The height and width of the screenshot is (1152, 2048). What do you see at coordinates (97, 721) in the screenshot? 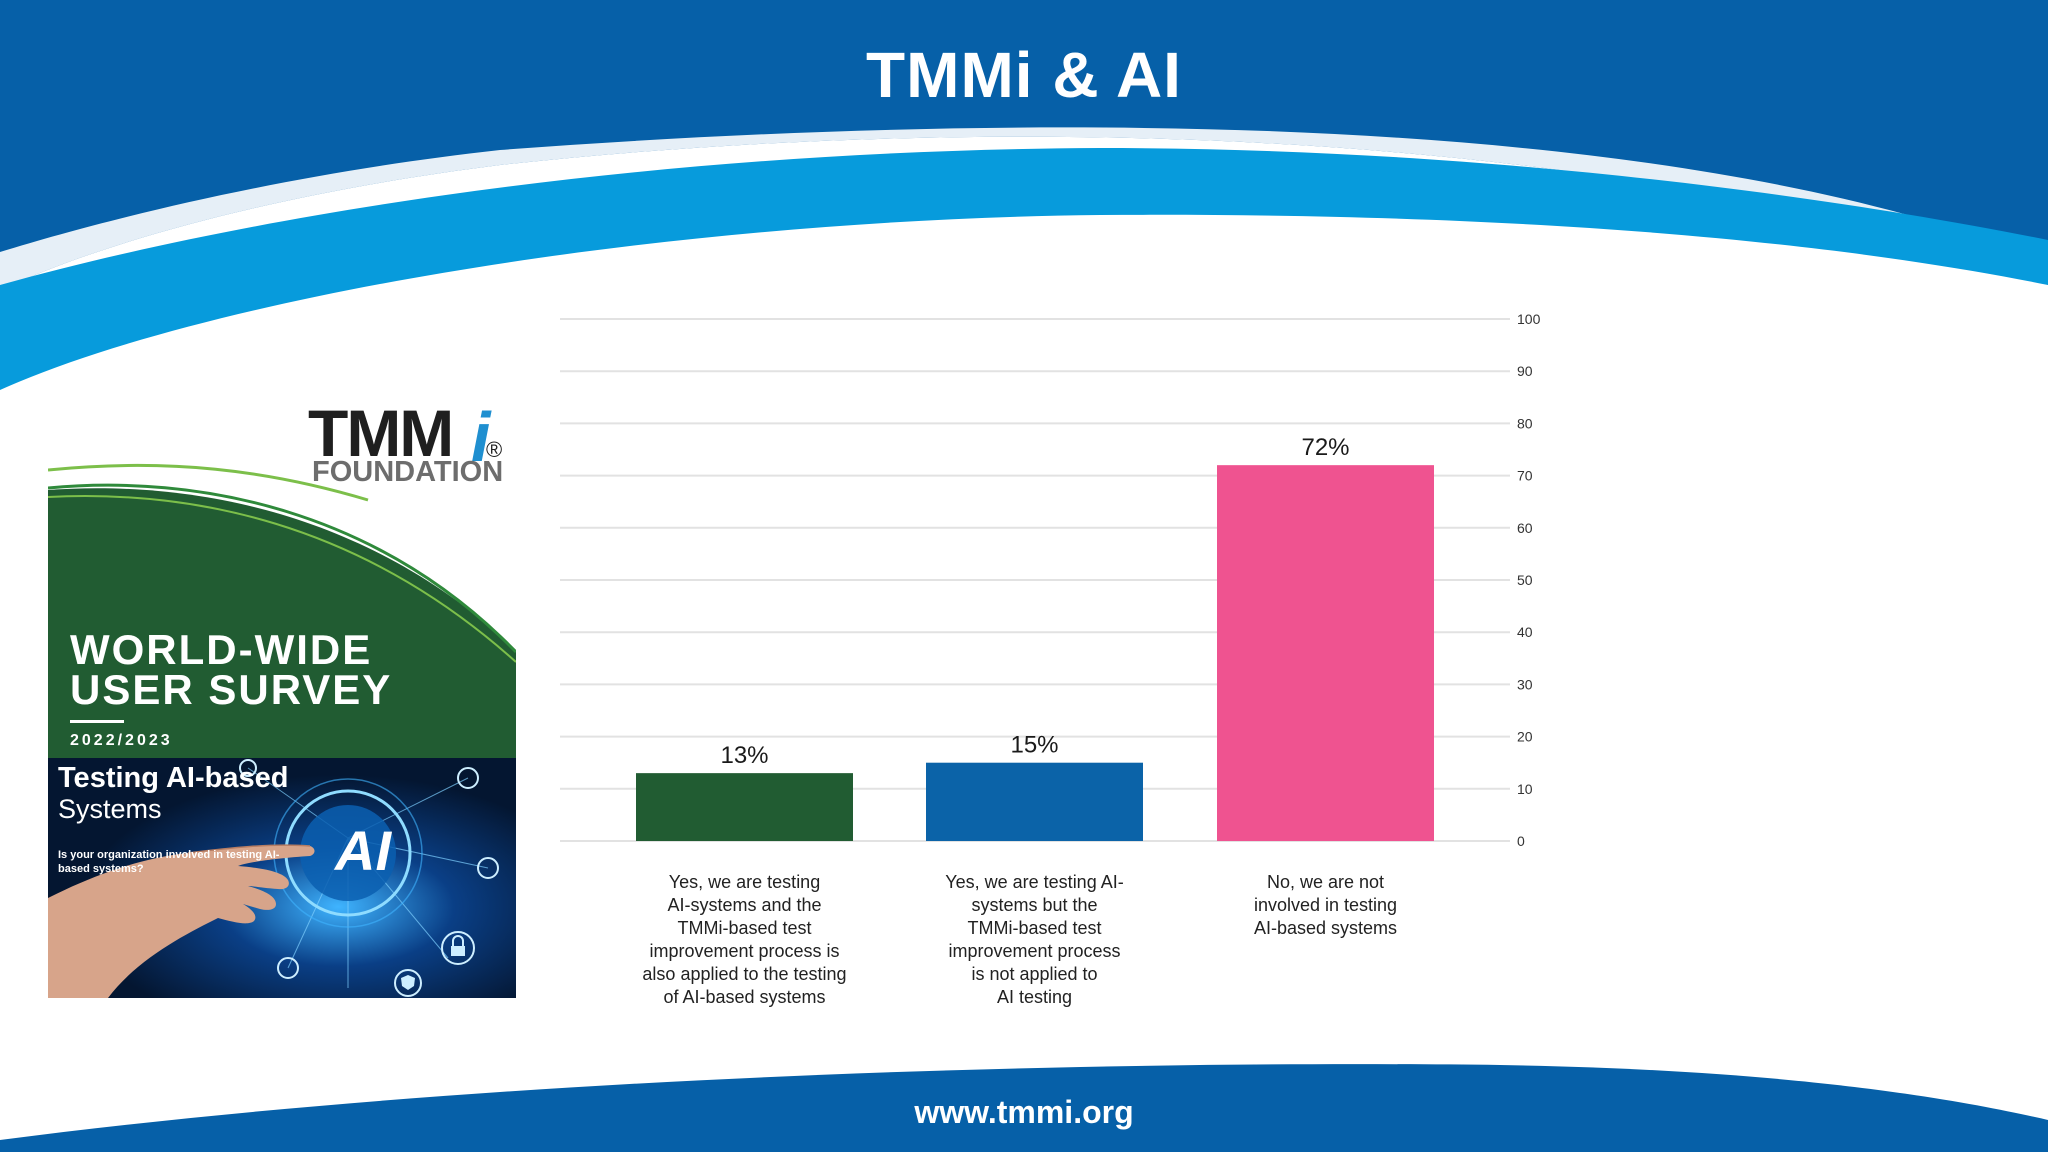
I see `cover-divider` at bounding box center [97, 721].